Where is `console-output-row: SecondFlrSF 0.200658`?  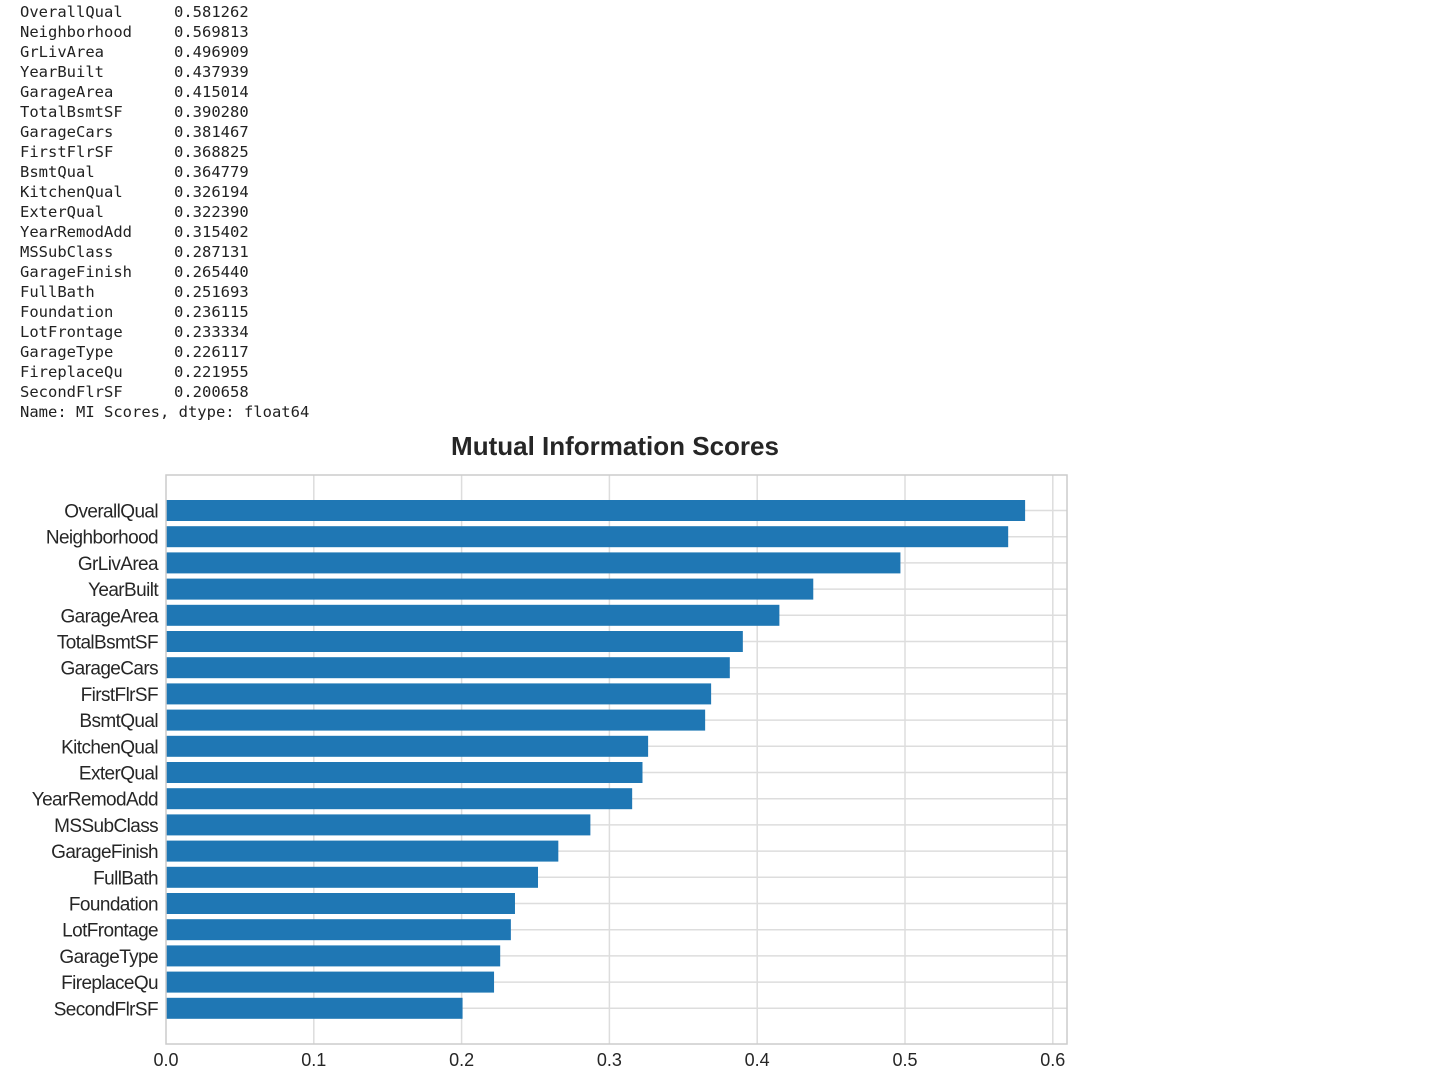 console-output-row: SecondFlrSF 0.200658 is located at coordinates (164, 392).